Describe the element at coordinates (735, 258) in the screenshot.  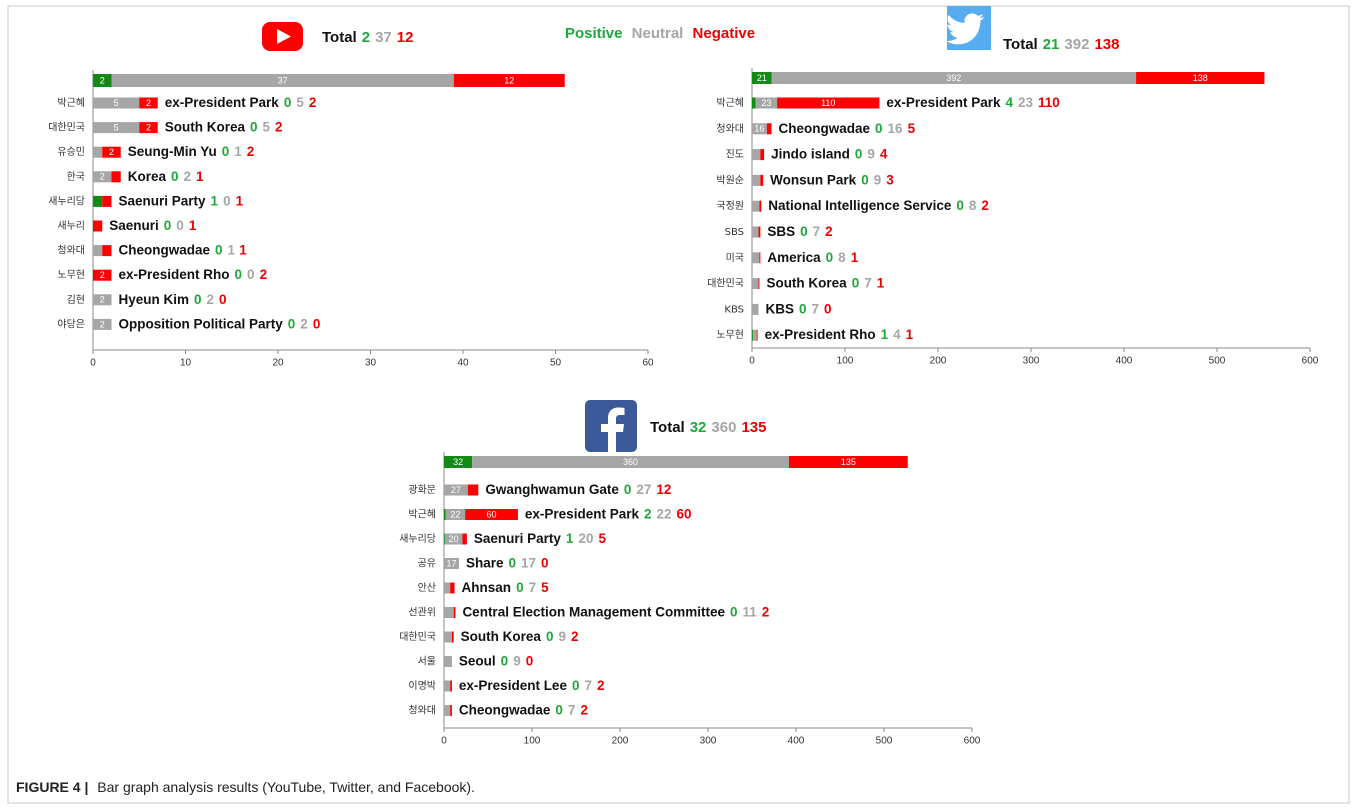
I see `category-label: 미국` at that location.